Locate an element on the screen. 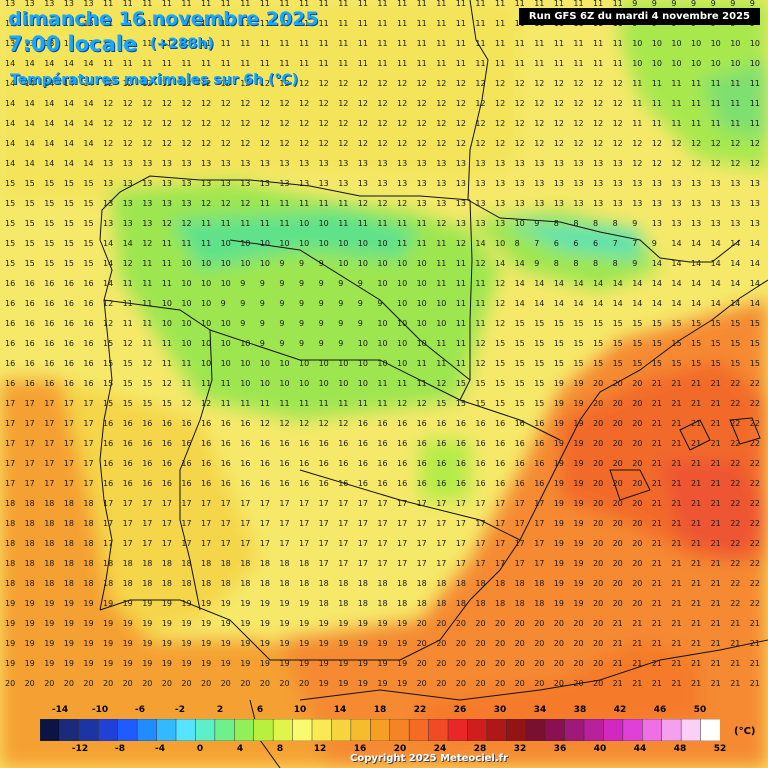 The height and width of the screenshot is (768, 768). legend-label-top: 2 is located at coordinates (220, 710).